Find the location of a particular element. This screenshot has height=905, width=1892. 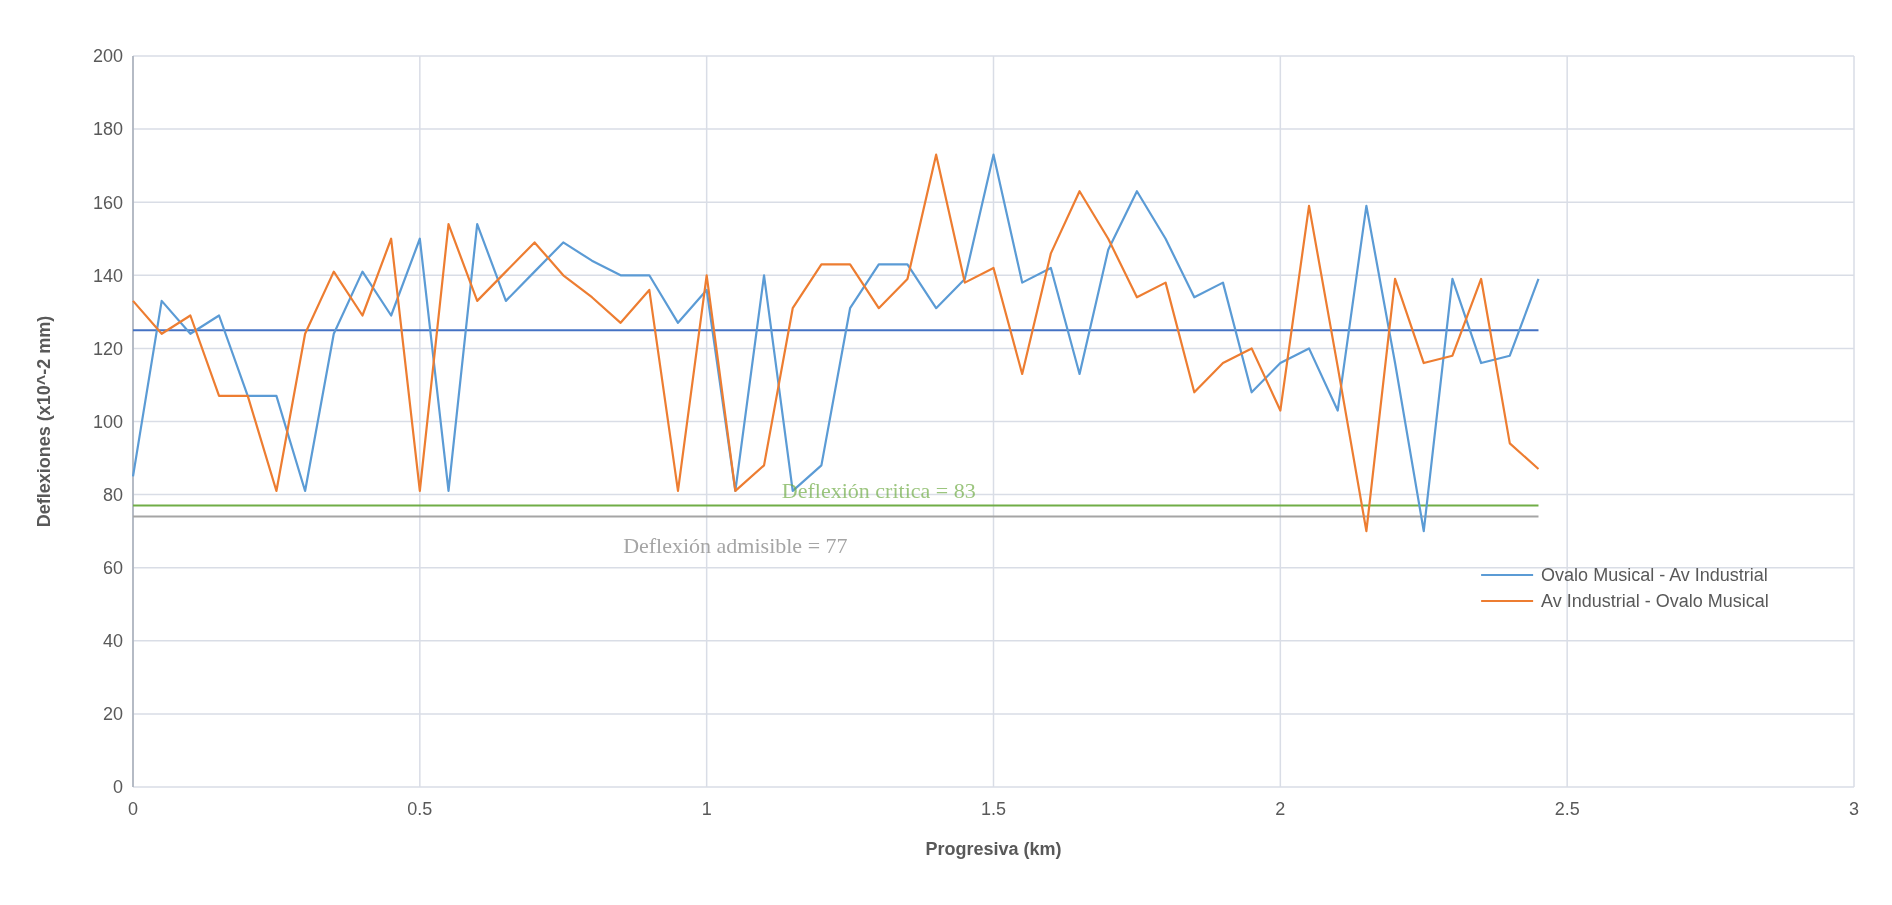

x-tick-label: 1.5 is located at coordinates (993, 809).